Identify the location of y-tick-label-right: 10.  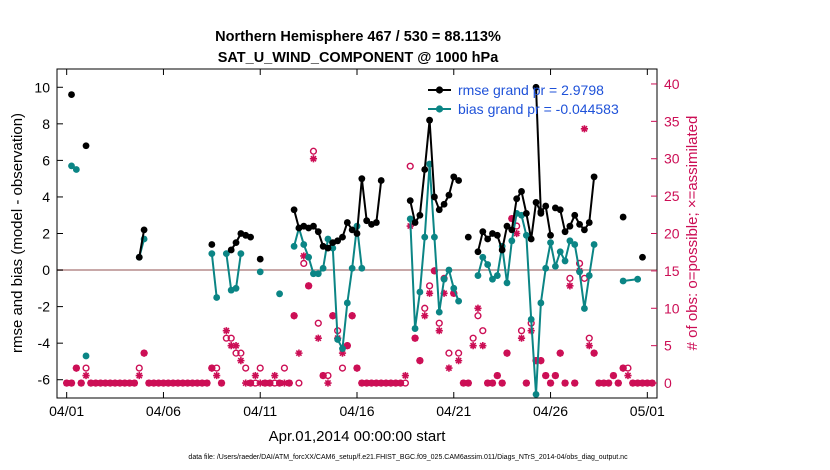
(672, 308).